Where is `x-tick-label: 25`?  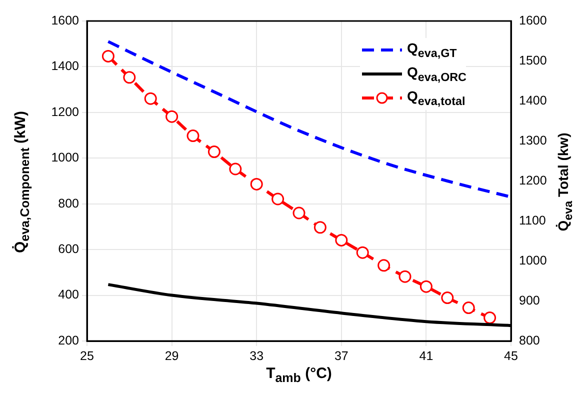
x-tick-label: 25 is located at coordinates (87, 355).